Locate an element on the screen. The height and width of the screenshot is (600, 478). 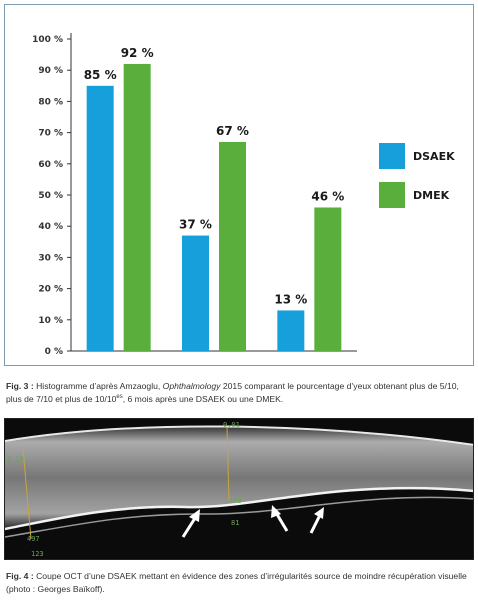
figure-4-label: Fig. 4 : is located at coordinates (20, 576).